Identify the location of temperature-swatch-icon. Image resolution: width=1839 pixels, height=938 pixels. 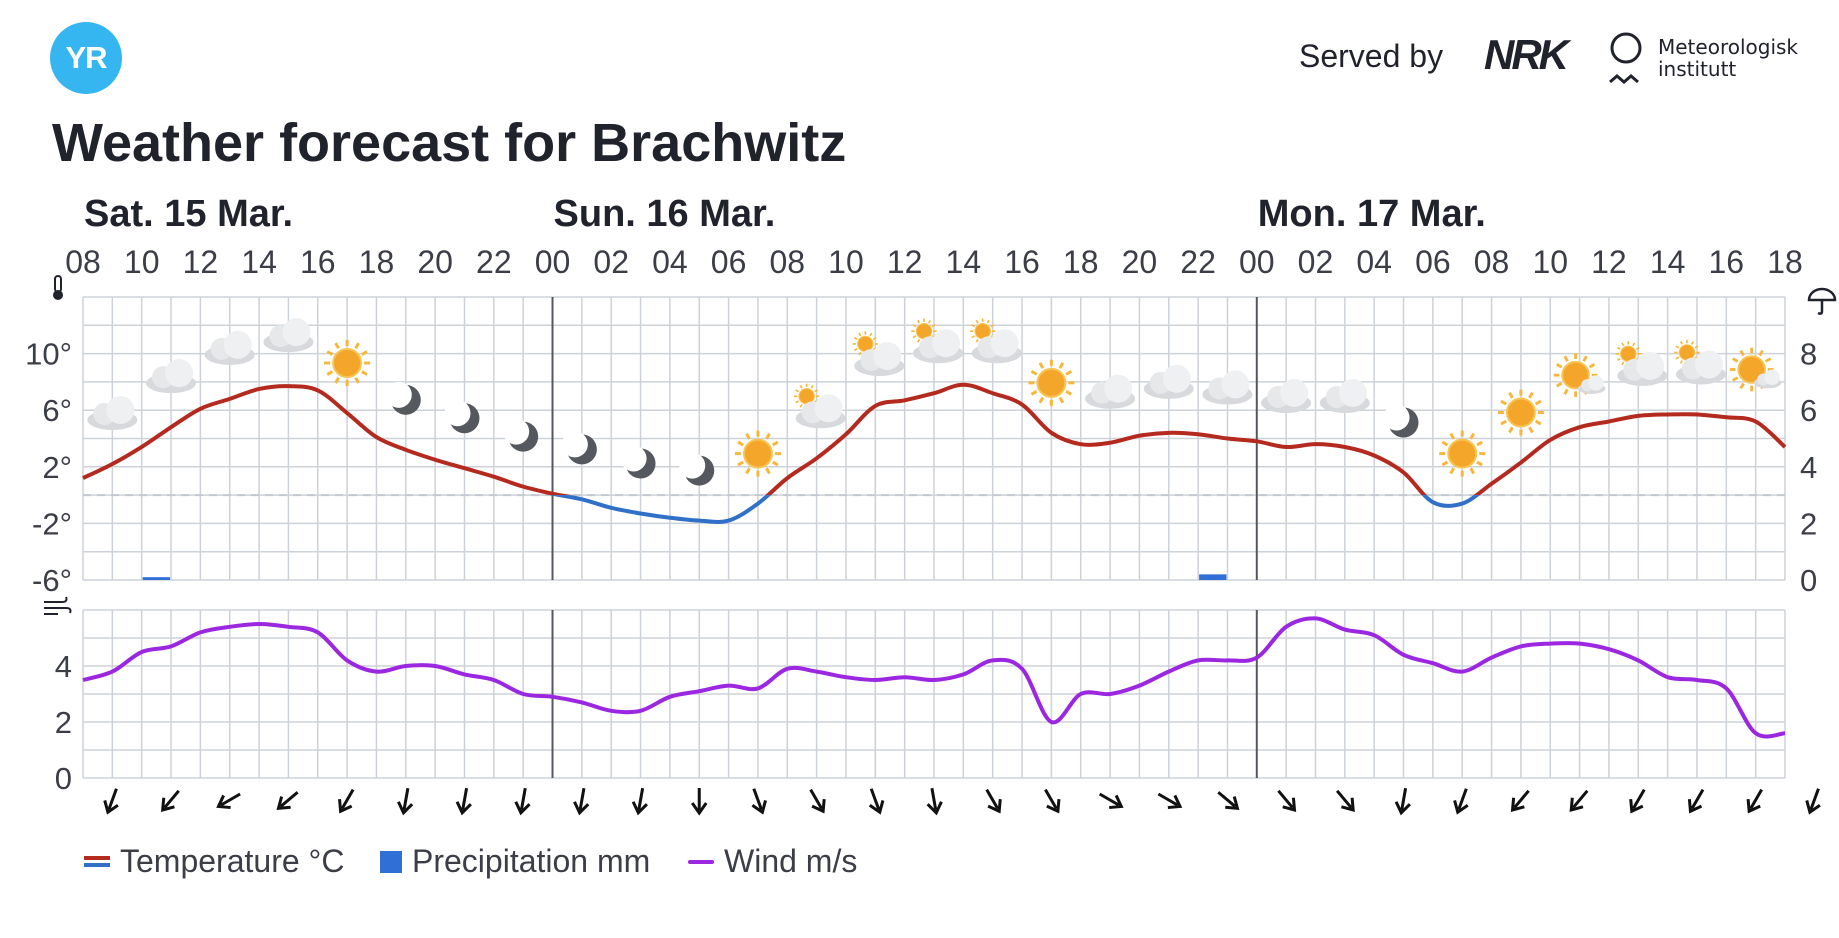
(97, 861).